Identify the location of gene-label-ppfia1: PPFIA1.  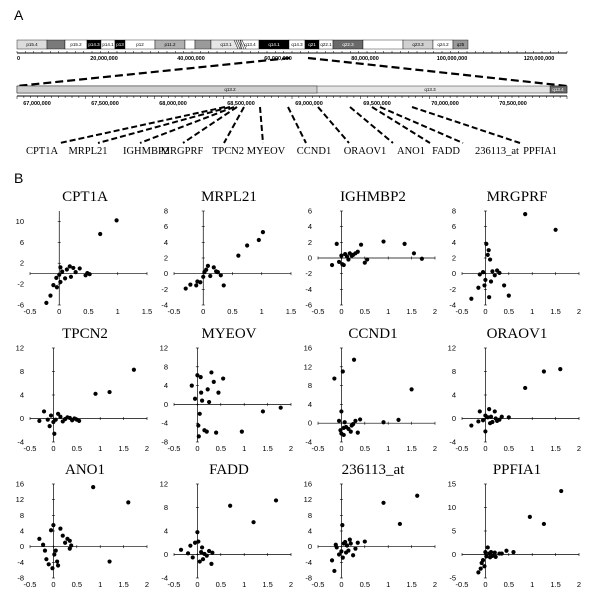
(540, 151).